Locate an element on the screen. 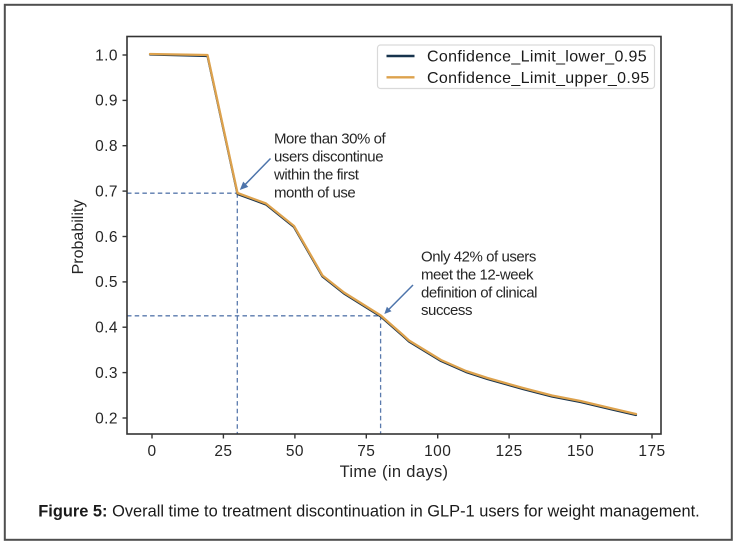  svg-text: Only 42% of users is located at coordinates (478, 257).